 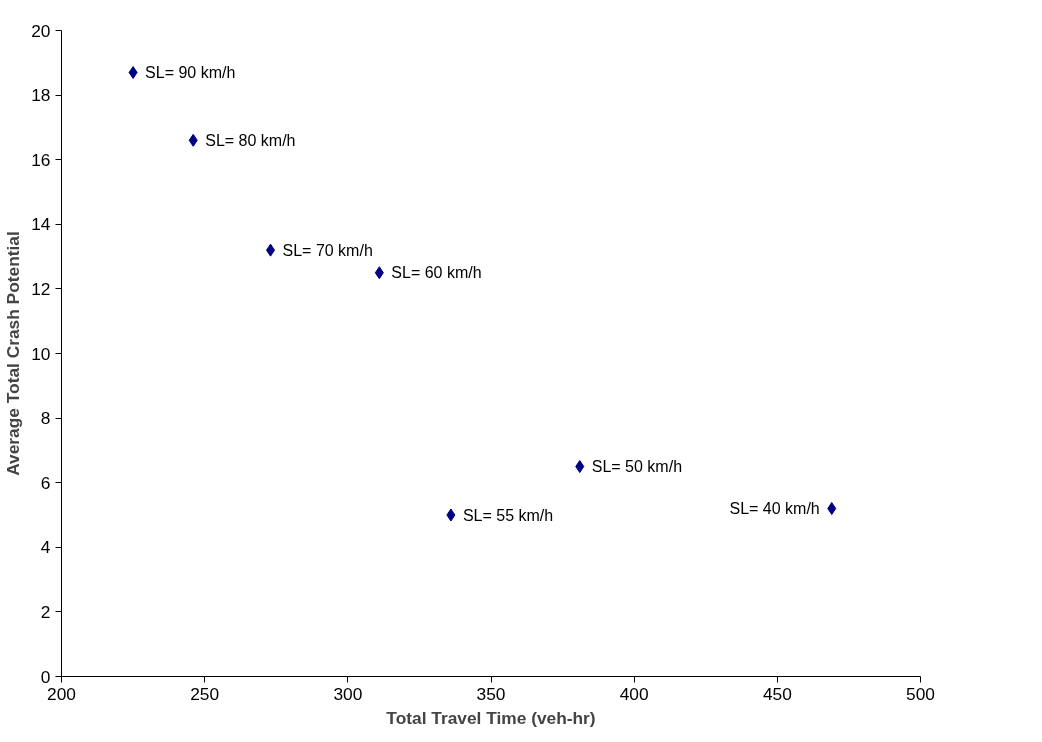 What do you see at coordinates (41, 95) in the screenshot?
I see `y-tick-label: 18` at bounding box center [41, 95].